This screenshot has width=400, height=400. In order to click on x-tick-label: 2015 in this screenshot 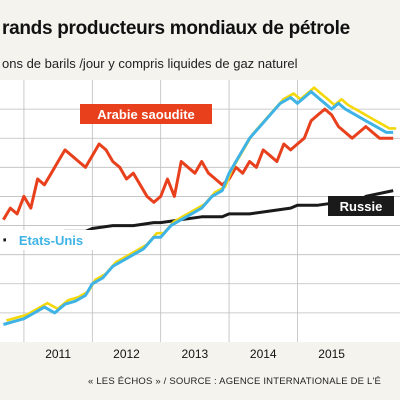, I will do `click(331, 354)`.